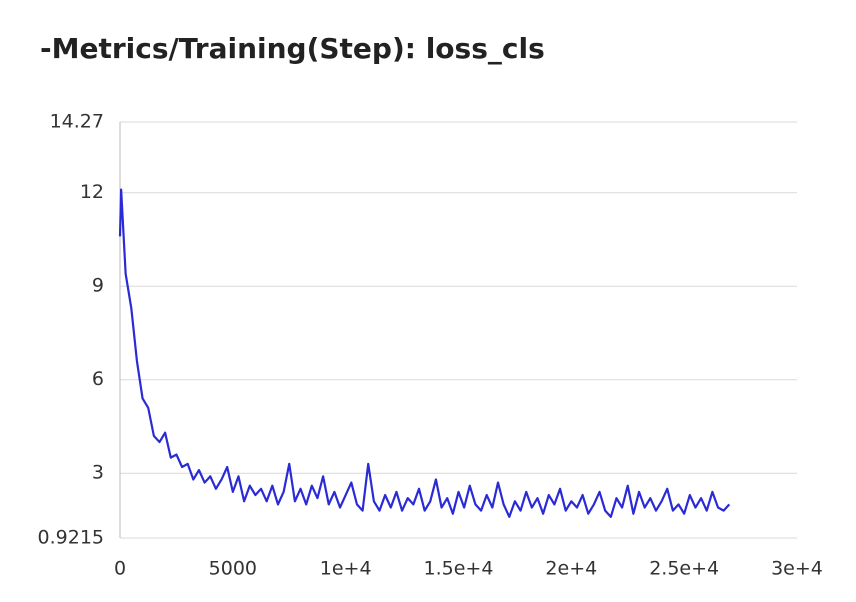  I want to click on y-tick-label: 0.9215, so click(71, 538).